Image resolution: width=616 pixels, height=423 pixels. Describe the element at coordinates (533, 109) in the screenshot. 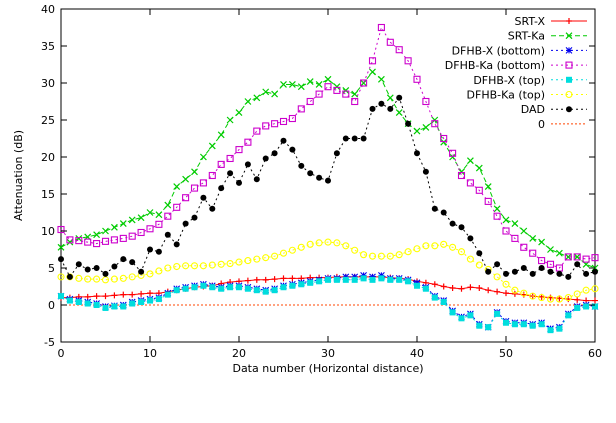

I see `legend-label: DAD` at that location.